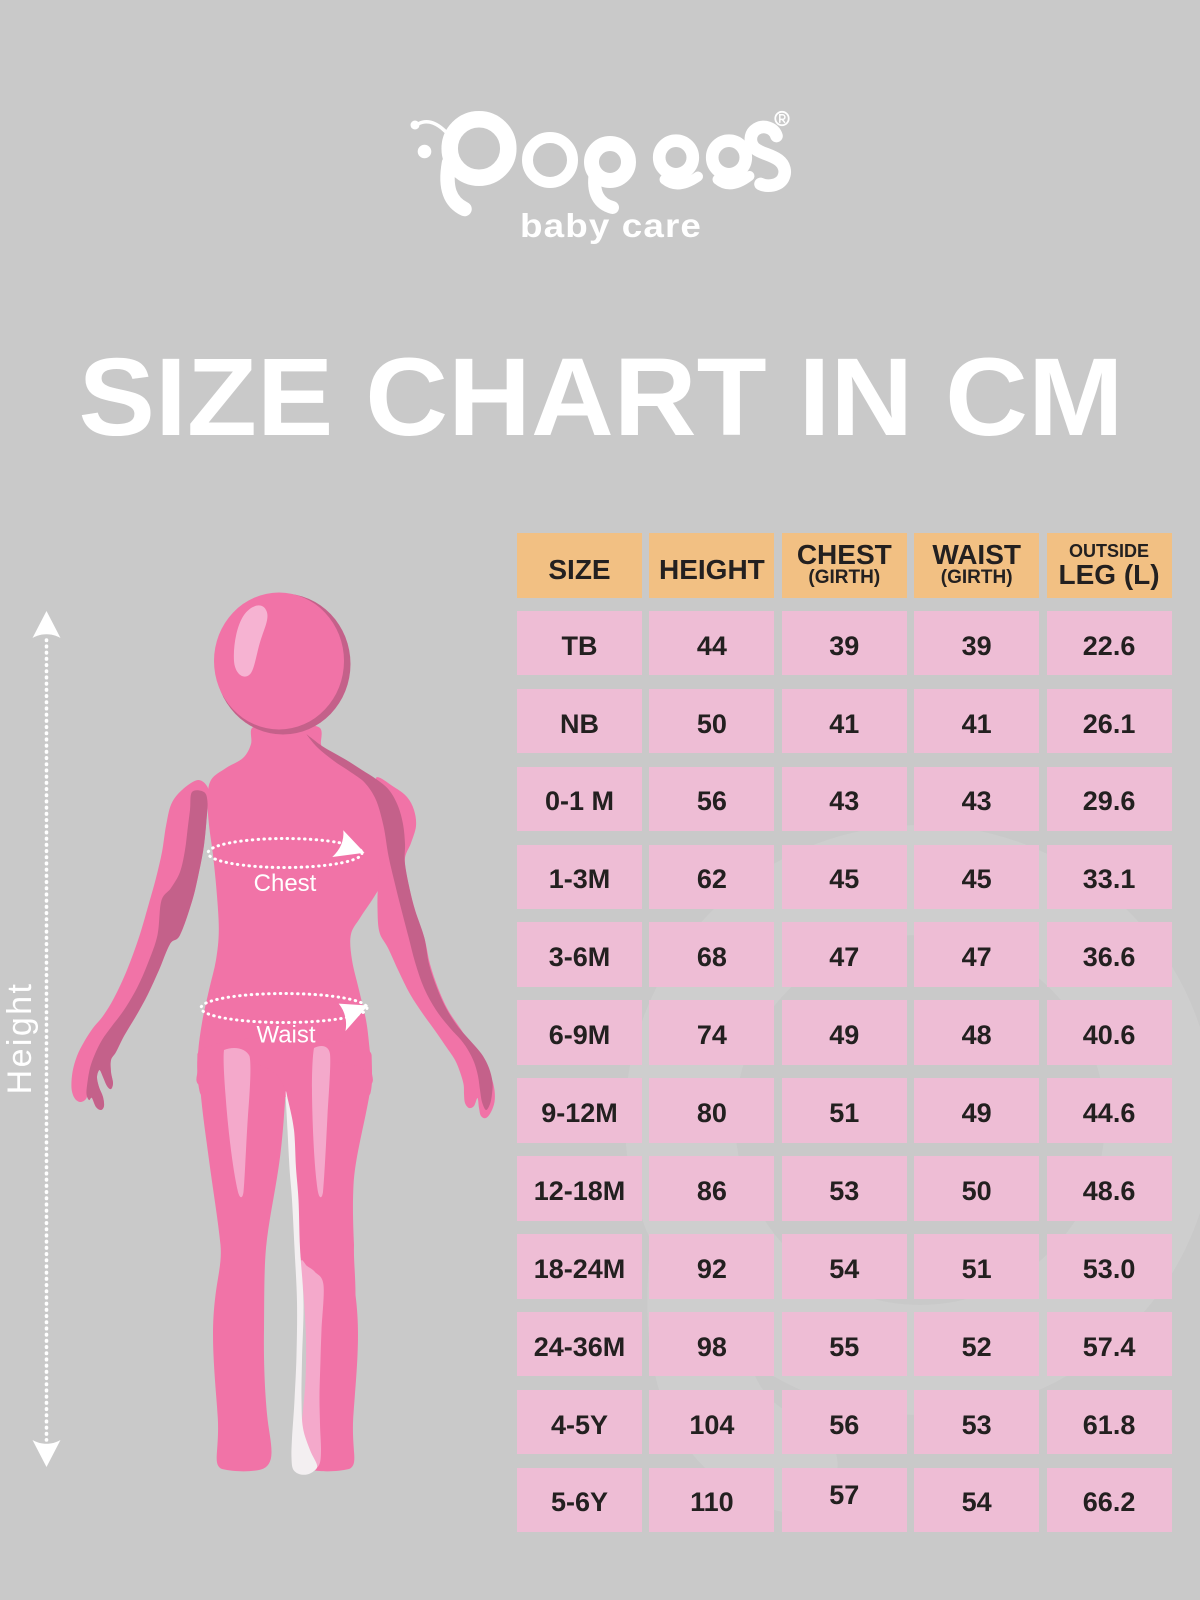 Image resolution: width=1200 pixels, height=1600 pixels. What do you see at coordinates (285, 883) in the screenshot?
I see `svg-text: Chest` at bounding box center [285, 883].